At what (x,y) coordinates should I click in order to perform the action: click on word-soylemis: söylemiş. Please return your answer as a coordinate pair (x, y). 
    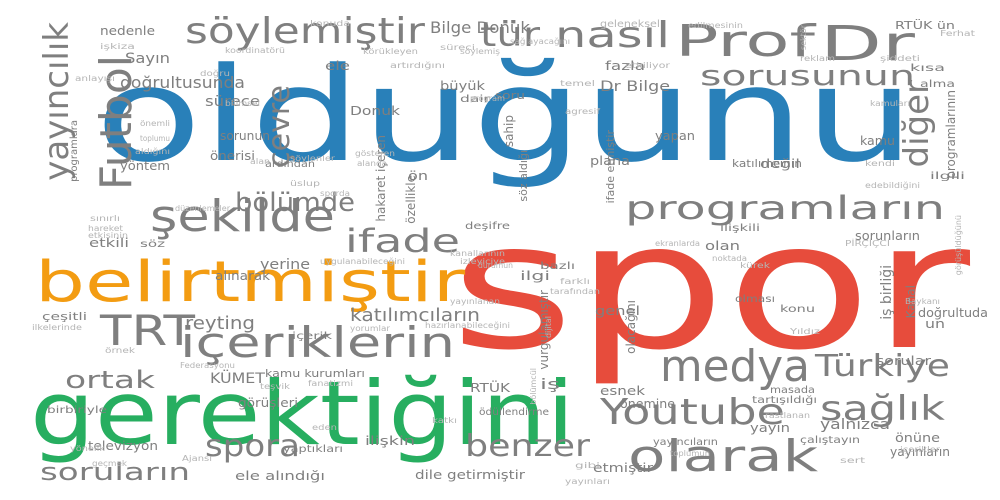
    Looking at the image, I should click on (480, 51).